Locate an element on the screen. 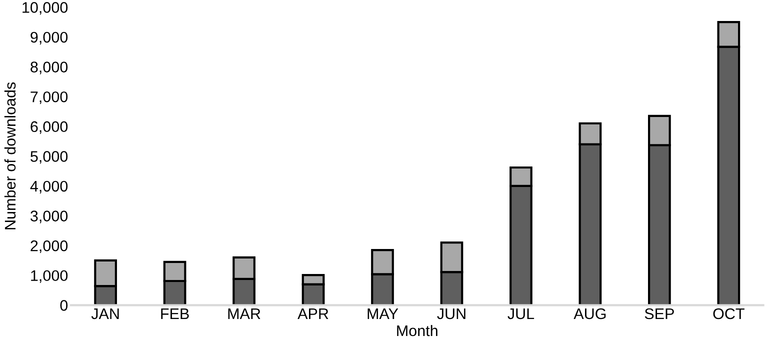 This screenshot has width=771, height=359. y-tick-label: 1,000 is located at coordinates (49, 276).